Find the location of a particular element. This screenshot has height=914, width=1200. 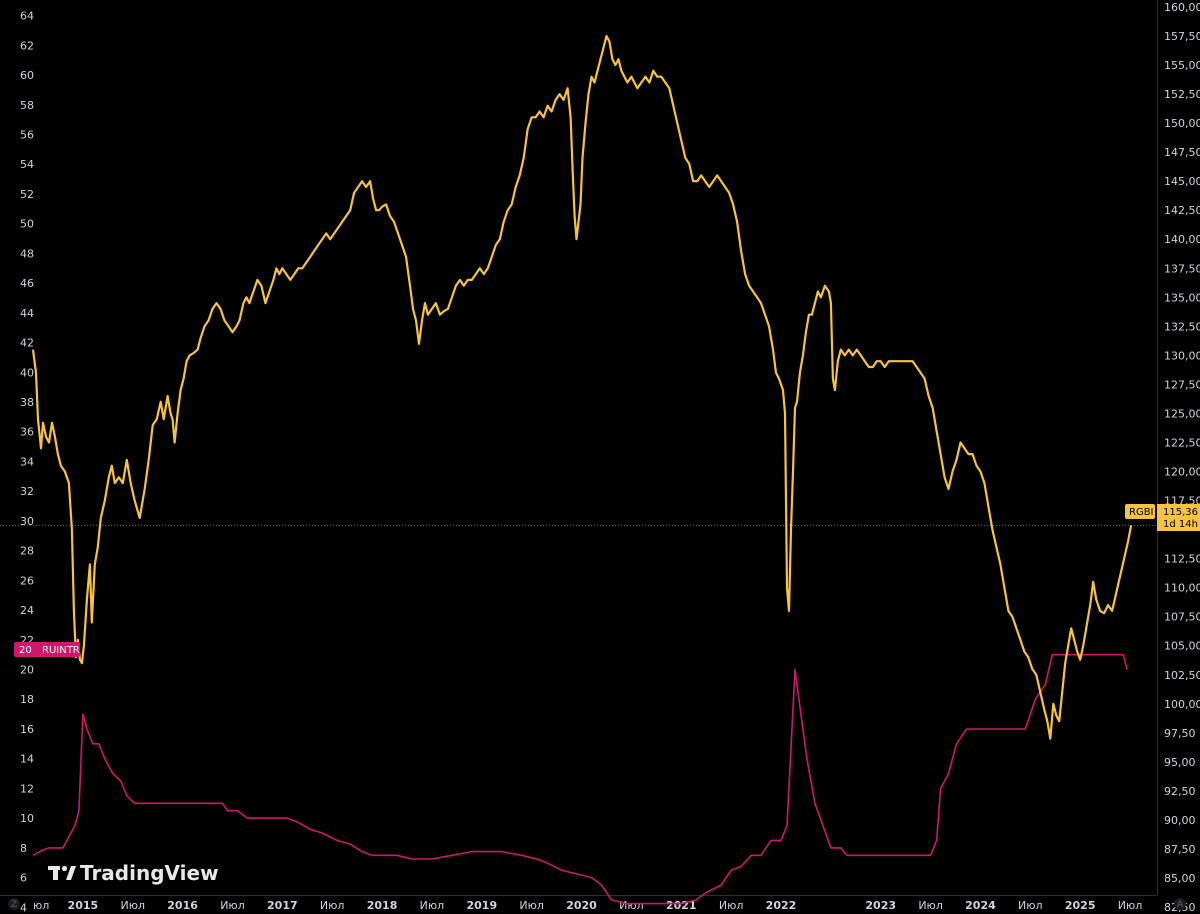

left-tick-label: 34 is located at coordinates (27, 461).